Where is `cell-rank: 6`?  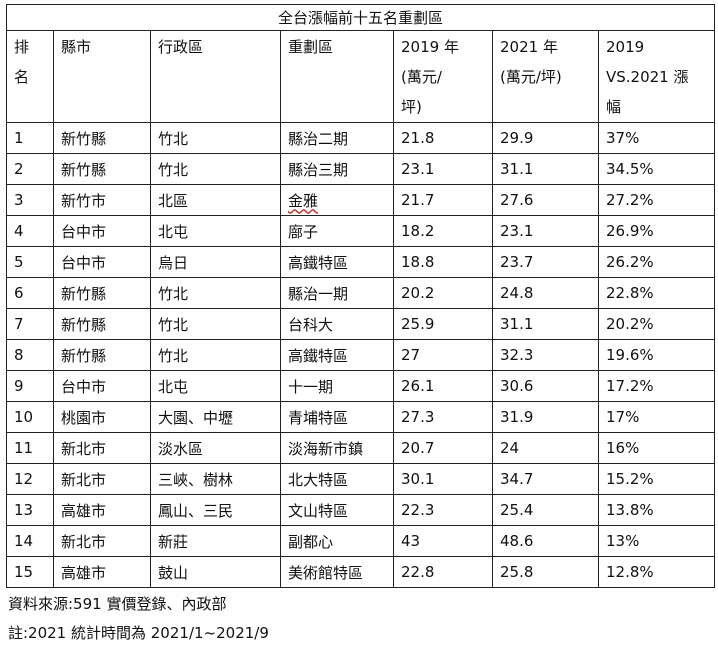
cell-rank: 6 is located at coordinates (30, 293).